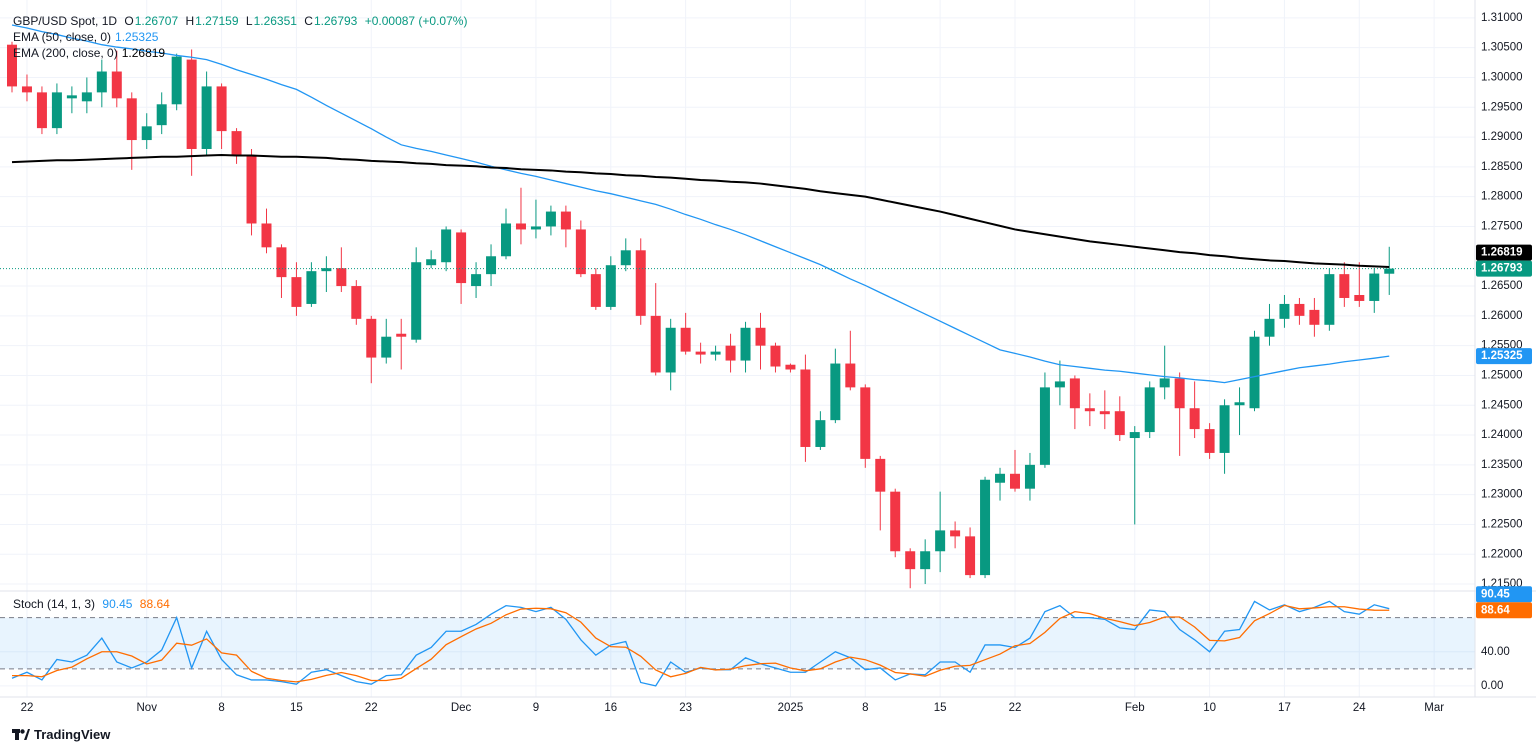  What do you see at coordinates (275, 21) in the screenshot?
I see `ohlc-value: 1.26351` at bounding box center [275, 21].